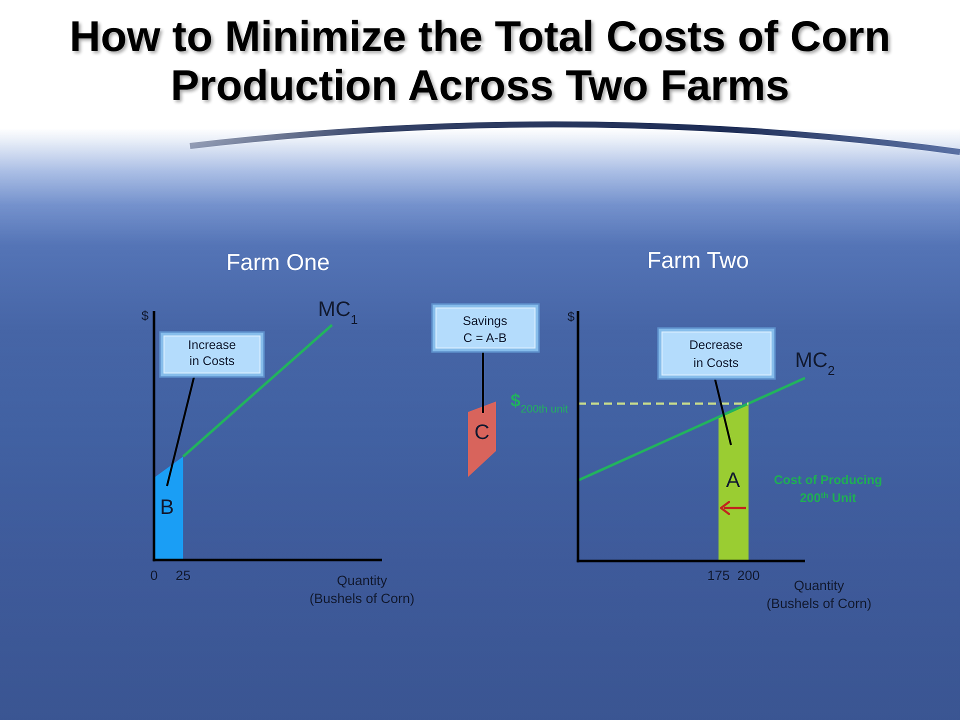 This screenshot has width=960, height=720. Describe the element at coordinates (480, 61) in the screenshot. I see `text: How to Minimize the Total Costs of Corn Production Across Two Farms` at that location.